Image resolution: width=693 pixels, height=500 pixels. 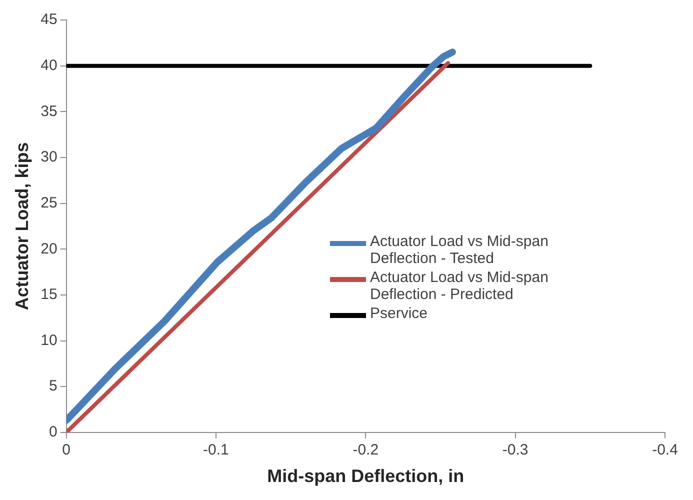 What do you see at coordinates (49, 203) in the screenshot?
I see `y-tick-label: 25` at bounding box center [49, 203].